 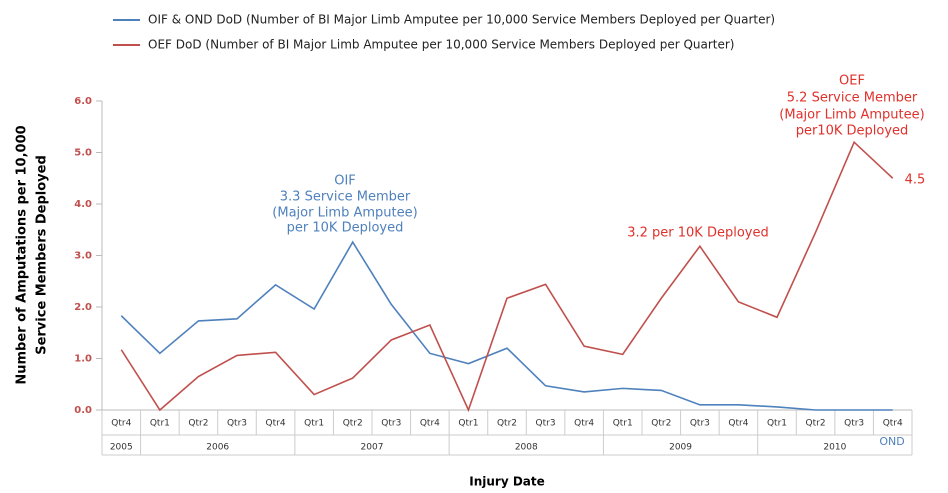 What do you see at coordinates (852, 98) in the screenshot?
I see `annotation: 5.2 Service Member` at bounding box center [852, 98].